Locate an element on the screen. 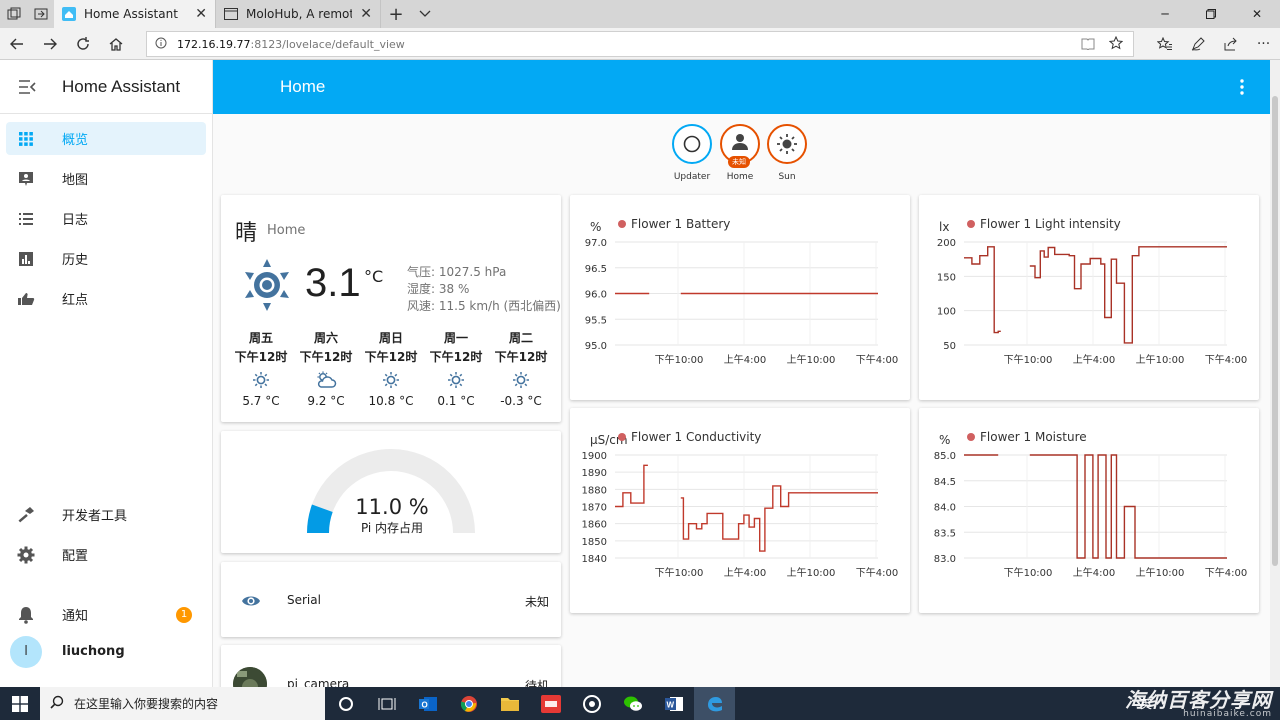 The height and width of the screenshot is (720, 1280). sidebar-item-label: 日志 is located at coordinates (75, 220).